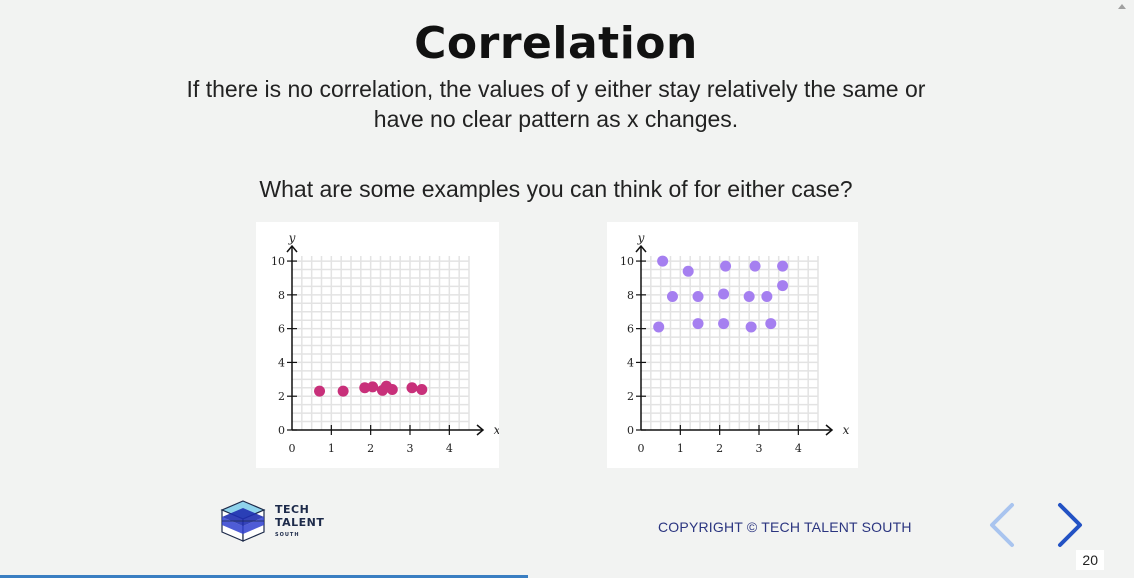 Image resolution: width=1134 pixels, height=578 pixels. I want to click on left-chart-xtick-label: 4, so click(449, 448).